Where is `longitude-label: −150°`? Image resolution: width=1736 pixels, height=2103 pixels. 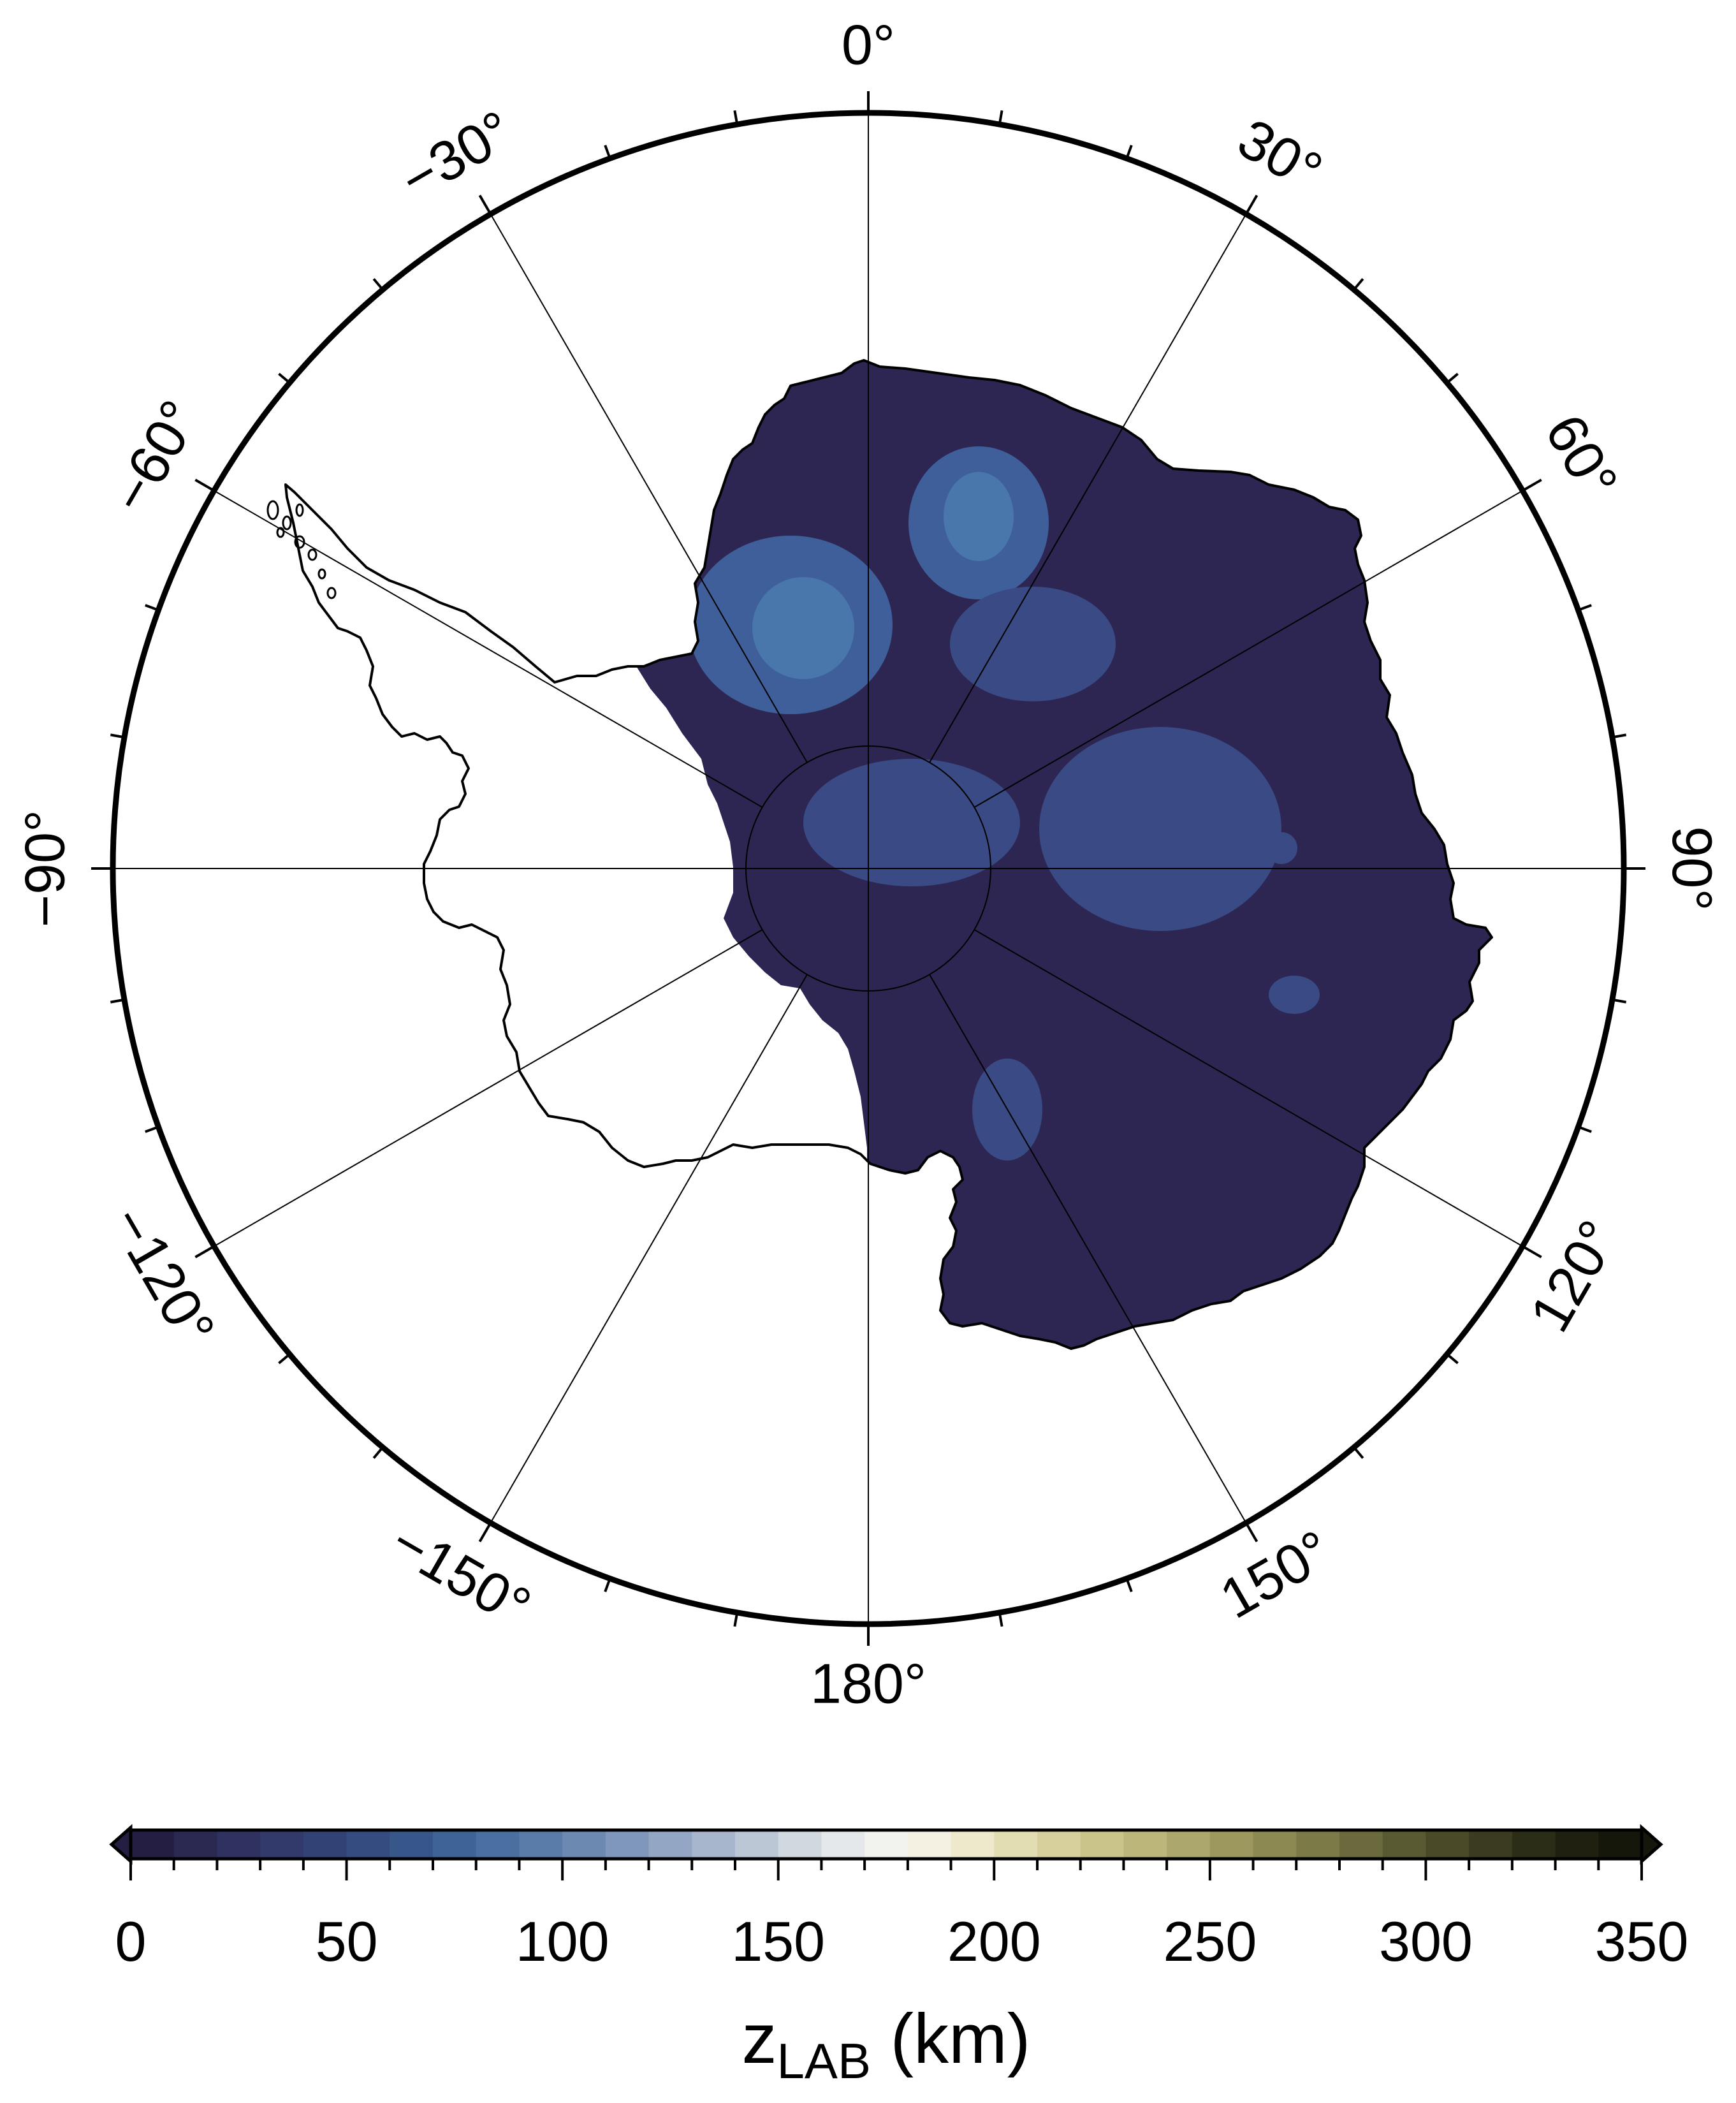
longitude-label: −150° is located at coordinates (461, 1573).